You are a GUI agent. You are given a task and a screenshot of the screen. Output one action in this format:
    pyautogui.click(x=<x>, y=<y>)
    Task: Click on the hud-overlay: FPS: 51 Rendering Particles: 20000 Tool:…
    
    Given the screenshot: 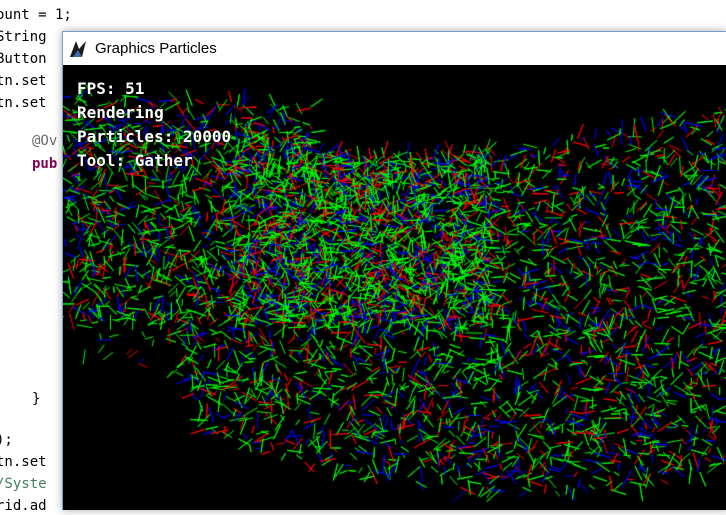 What is the action you would take?
    pyautogui.click(x=154, y=125)
    